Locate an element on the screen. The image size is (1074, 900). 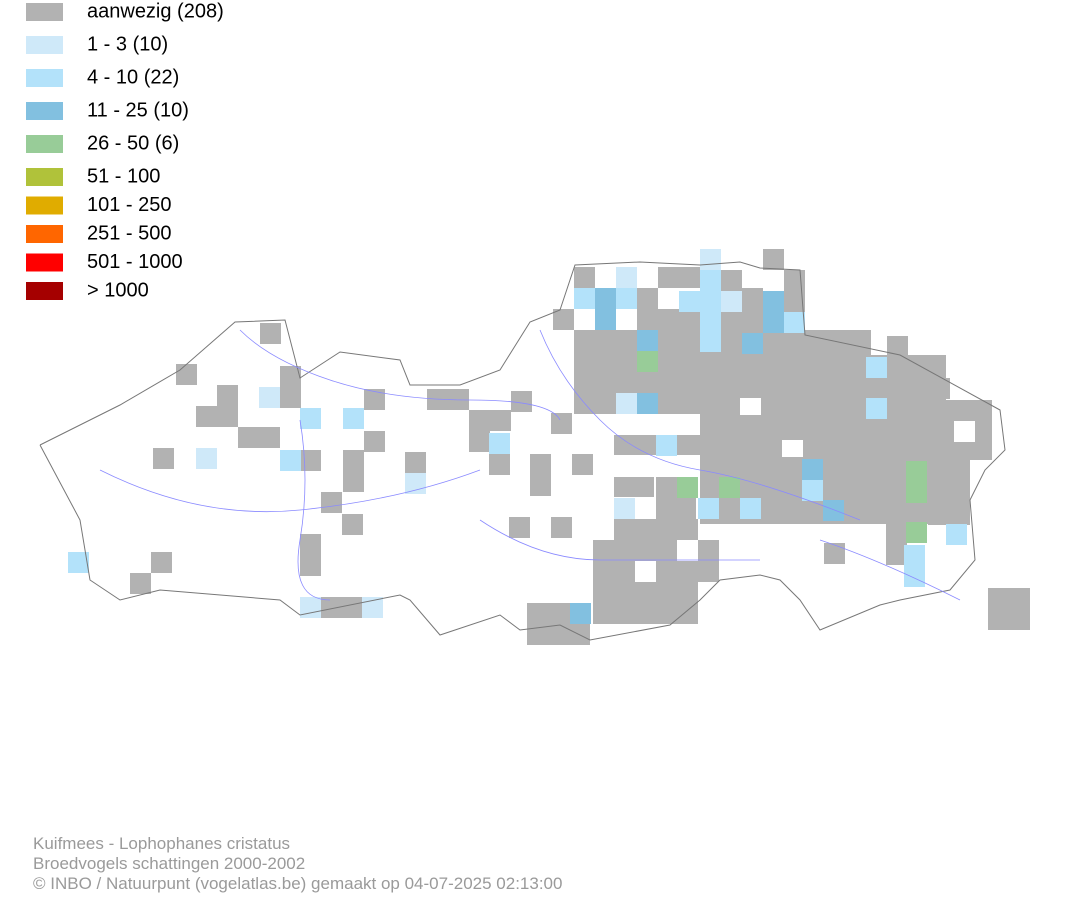
footer-line: Broedvogels schattingen 2000-2002 is located at coordinates (169, 863).